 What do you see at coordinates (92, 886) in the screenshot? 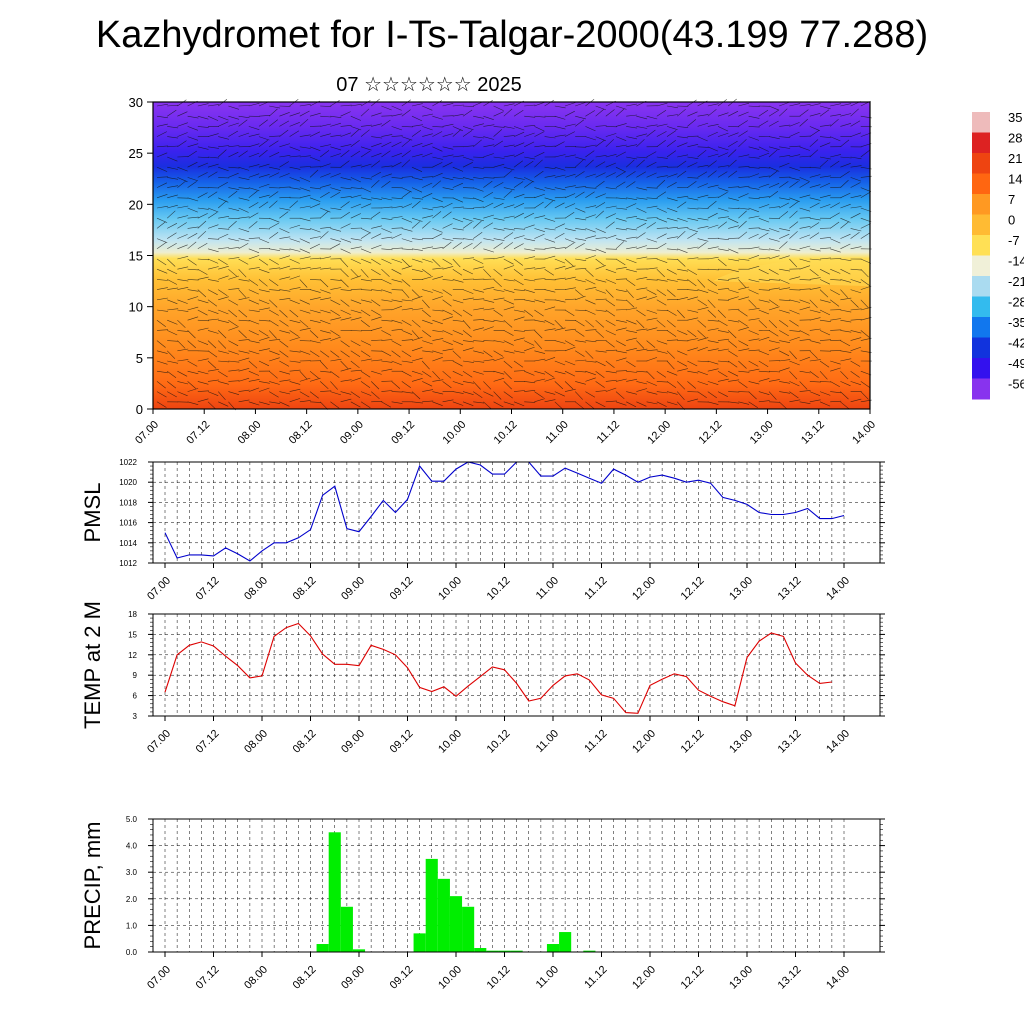
I see `y-axis-label: PRECIP, mm` at bounding box center [92, 886].